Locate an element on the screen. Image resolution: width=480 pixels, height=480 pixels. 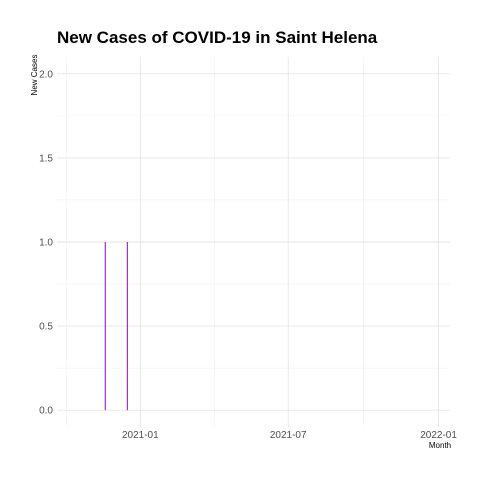
x-axis-label: Month is located at coordinates (440, 445).